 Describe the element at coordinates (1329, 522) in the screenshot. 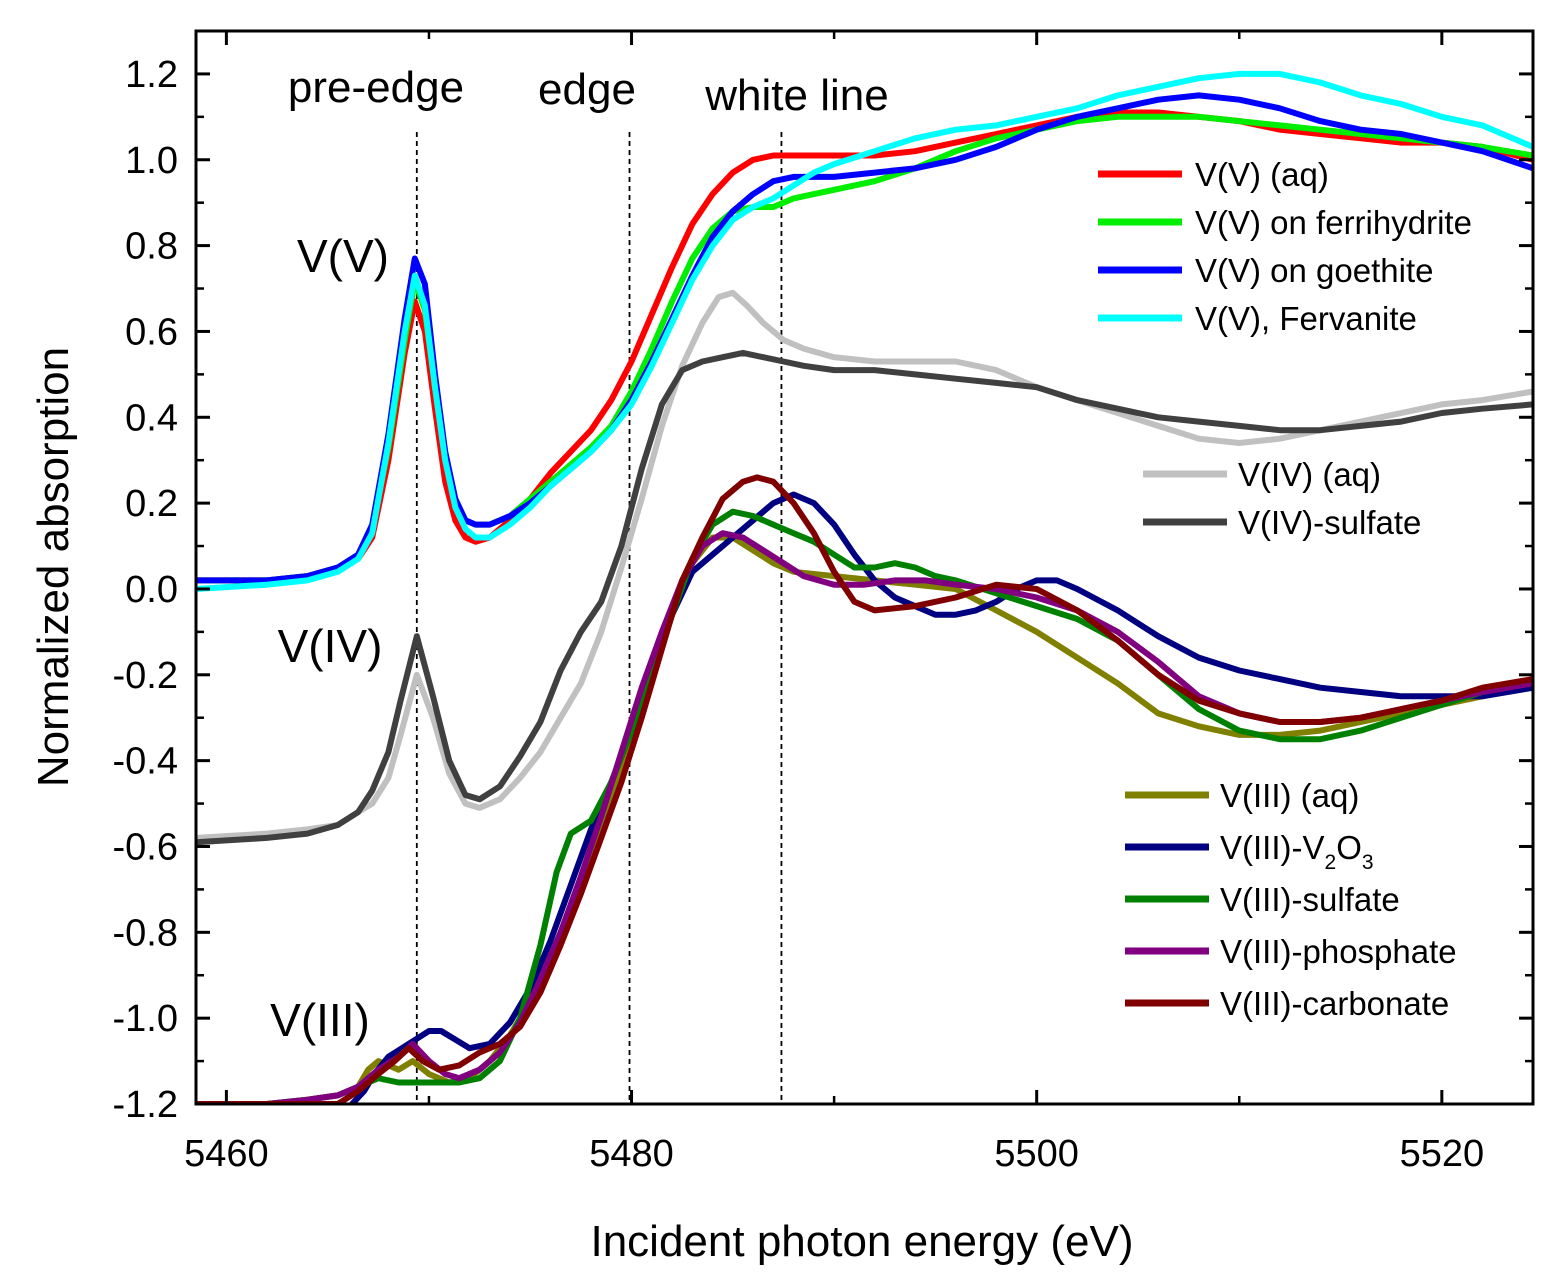

I see `legend-label-v-iv-sulfate: V(IV)-sulfate` at that location.